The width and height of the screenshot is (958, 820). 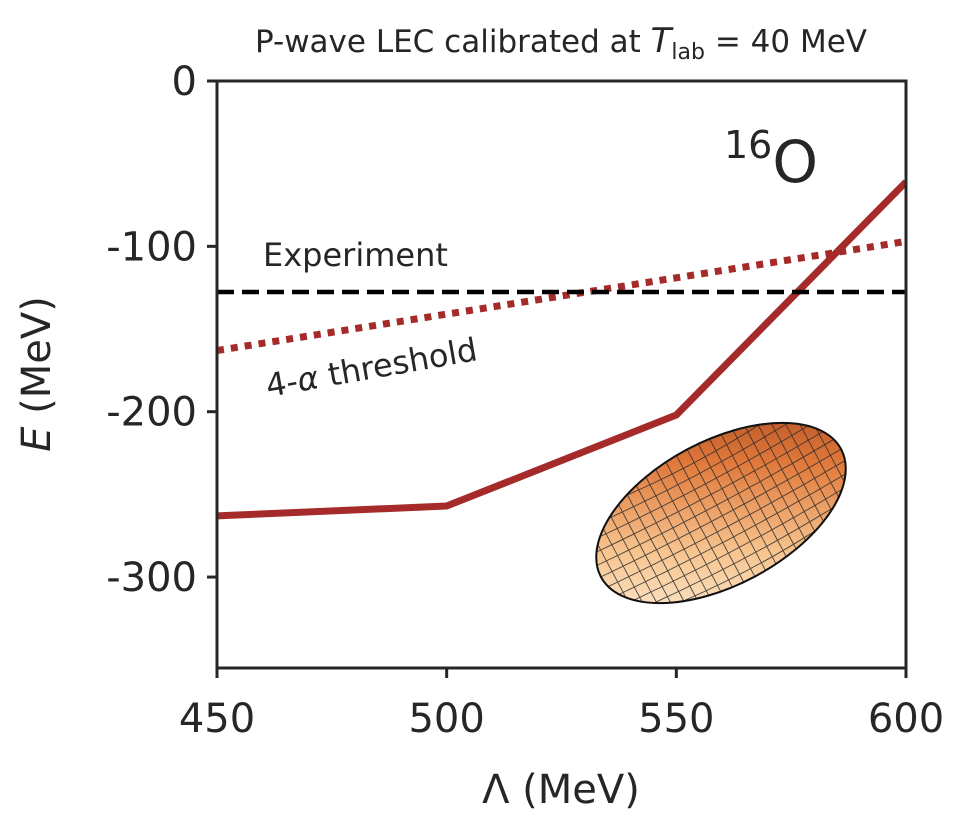 I want to click on x-tick-label: 550, so click(x=676, y=719).